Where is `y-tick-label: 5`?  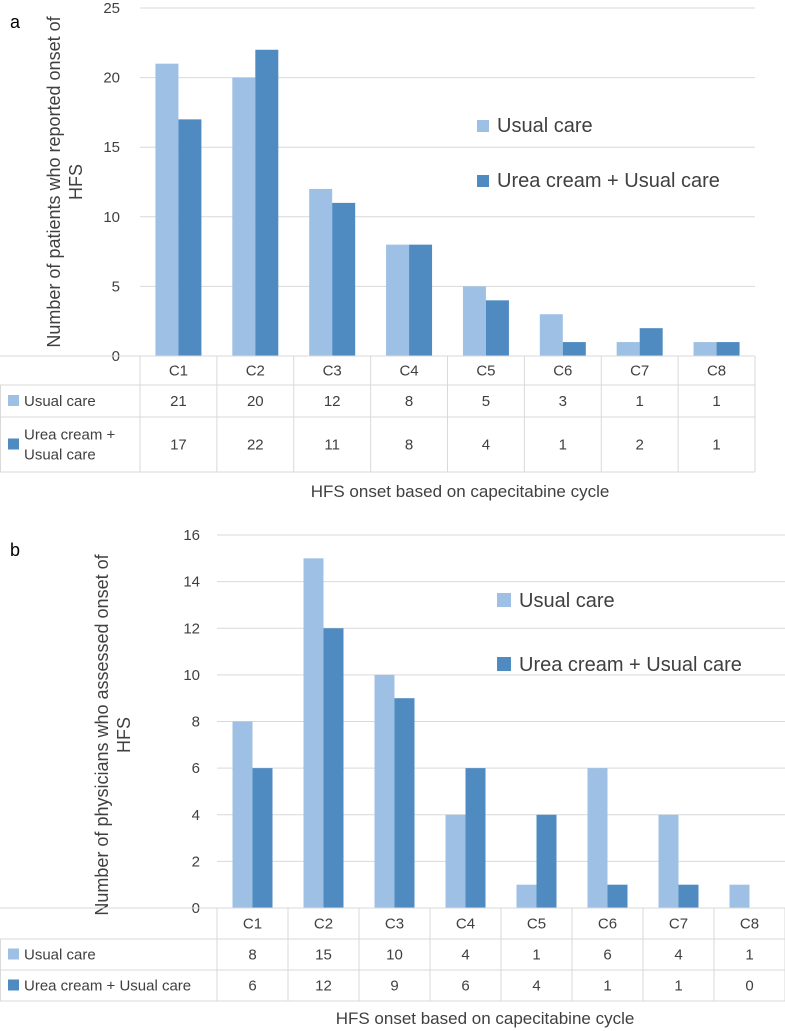
y-tick-label: 5 is located at coordinates (116, 286).